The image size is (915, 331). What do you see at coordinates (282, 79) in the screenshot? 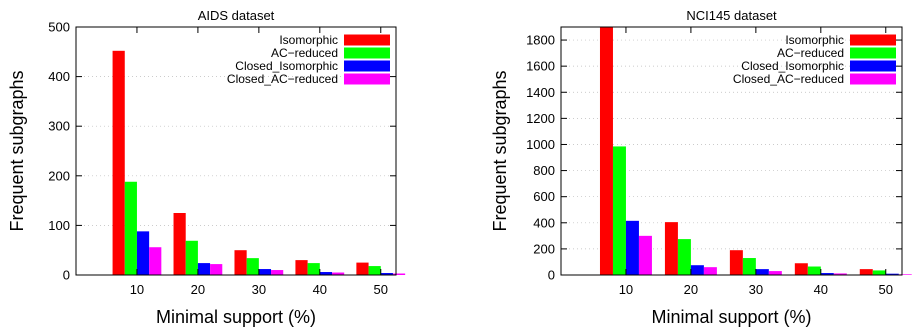
I see `chart1-legend-label-4: Closed_AC−reduced` at bounding box center [282, 79].